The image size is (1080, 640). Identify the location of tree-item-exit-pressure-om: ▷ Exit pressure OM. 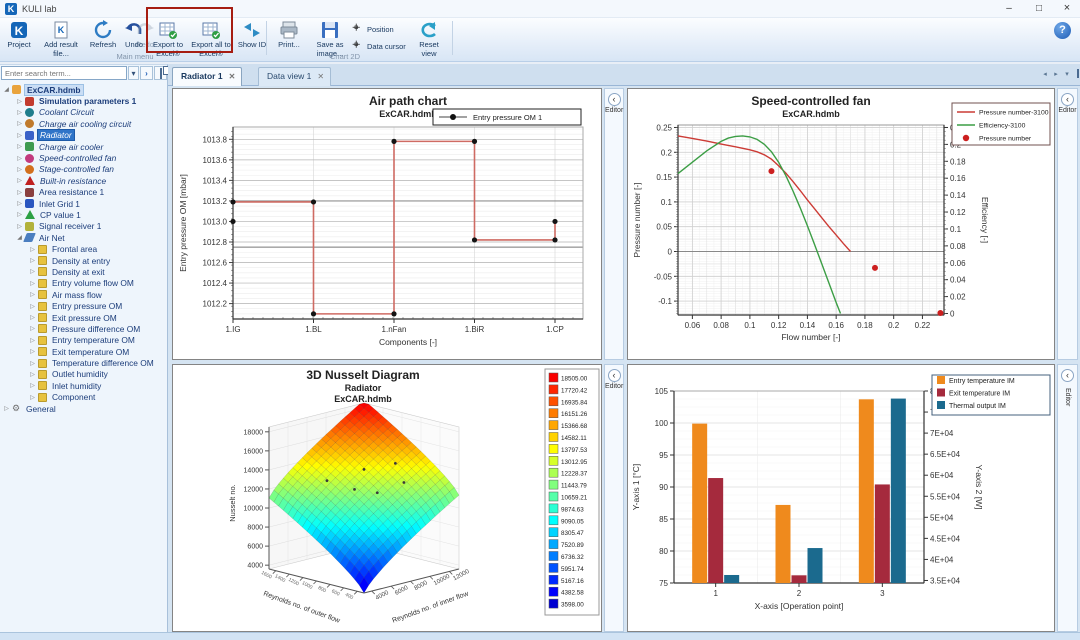
(83, 317).